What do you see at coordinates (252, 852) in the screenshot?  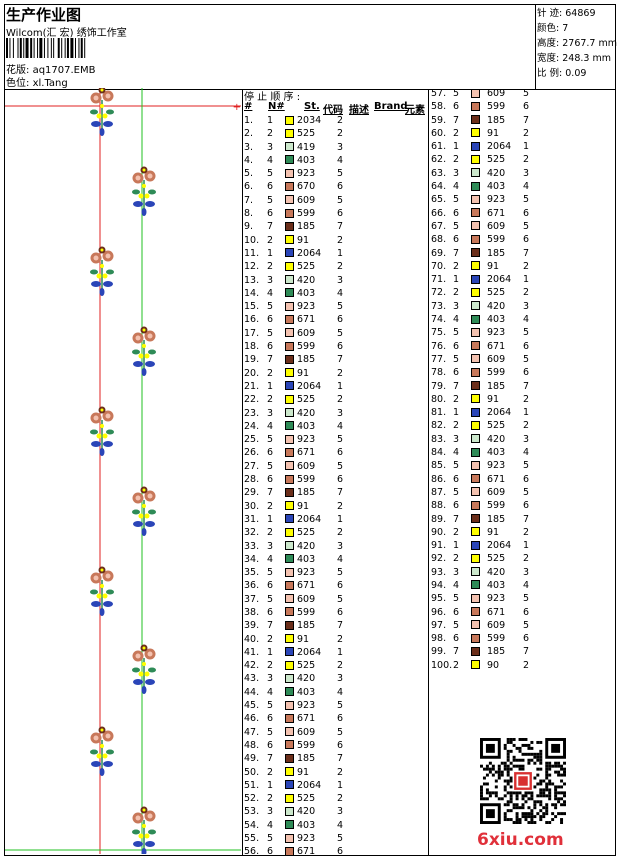 I see `stop-number: 56.` at bounding box center [252, 852].